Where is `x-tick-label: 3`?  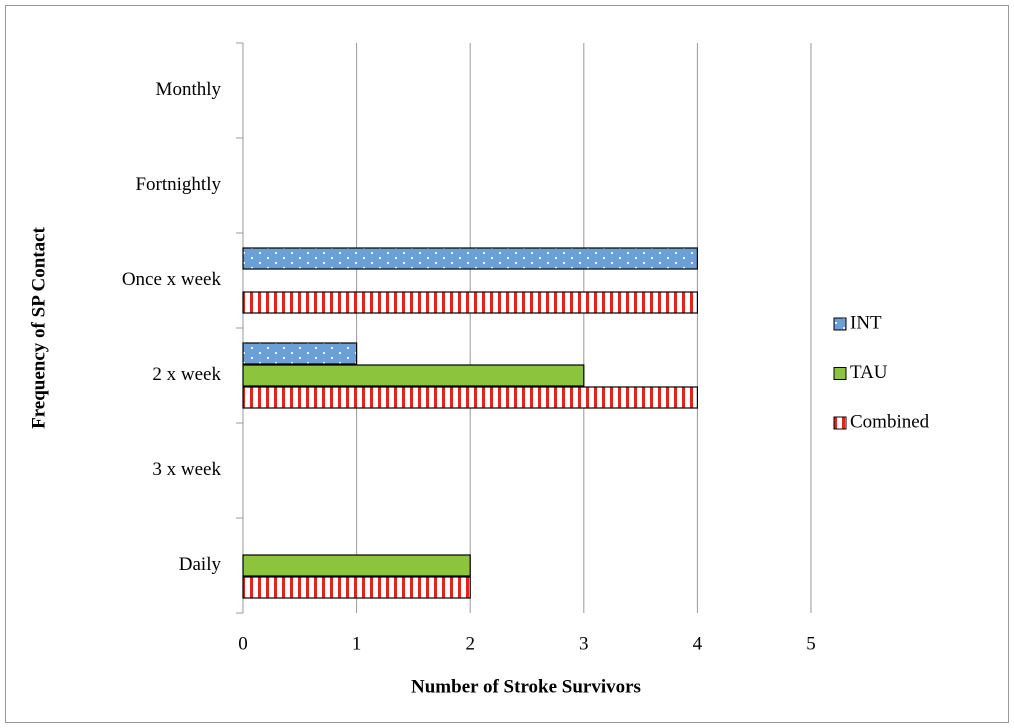
x-tick-label: 3 is located at coordinates (584, 643).